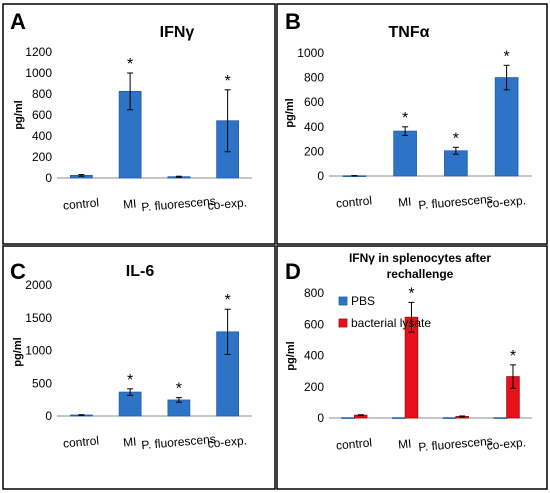 Image resolution: width=550 pixels, height=493 pixels. I want to click on chart-a-ytick: 1200, so click(38, 52).